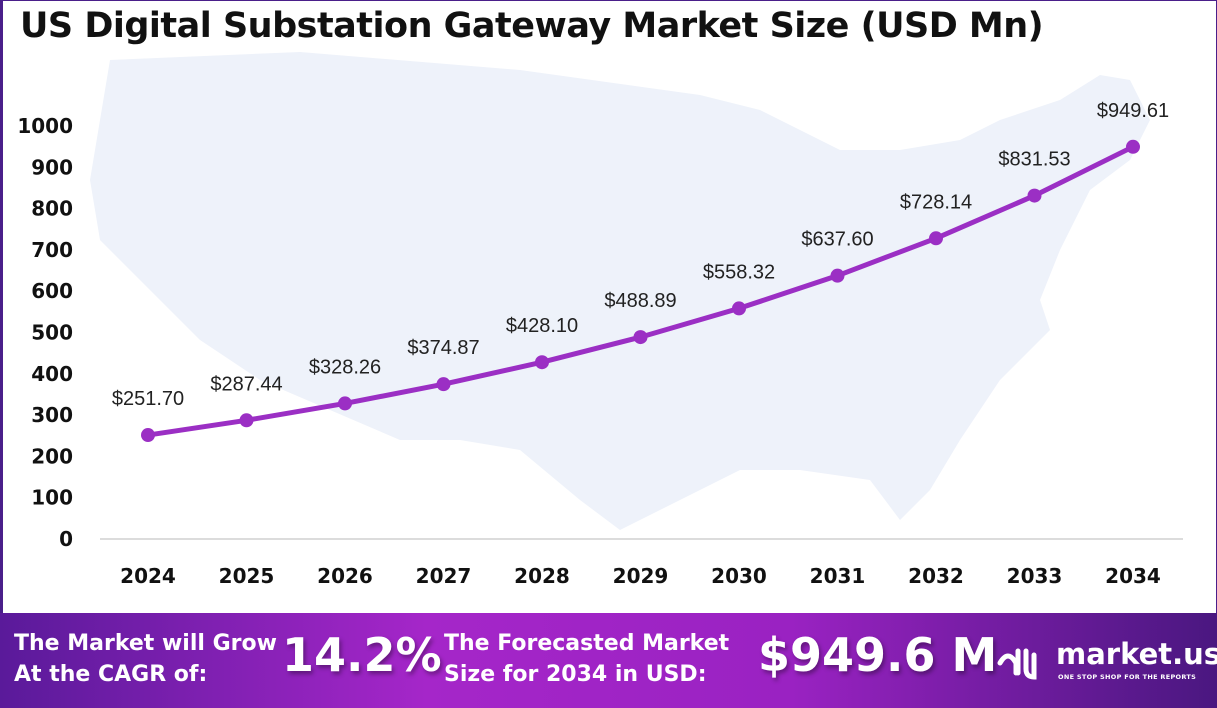 Image resolution: width=1217 pixels, height=708 pixels. What do you see at coordinates (444, 576) in the screenshot?
I see `x-tick-label: 2027` at bounding box center [444, 576].